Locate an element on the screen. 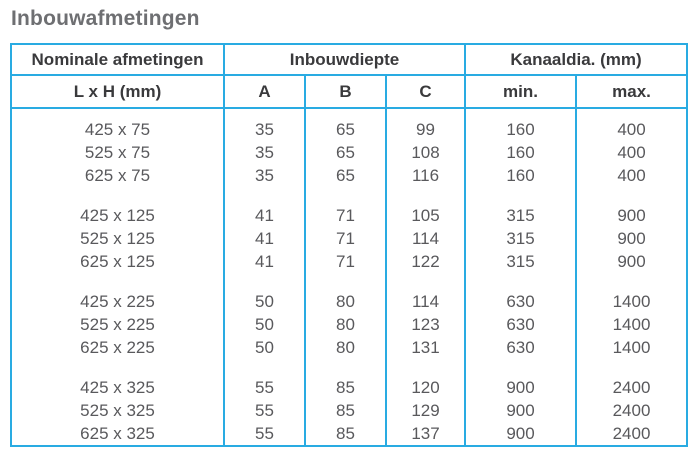  row-group-1: 99 108 116 is located at coordinates (425, 152).